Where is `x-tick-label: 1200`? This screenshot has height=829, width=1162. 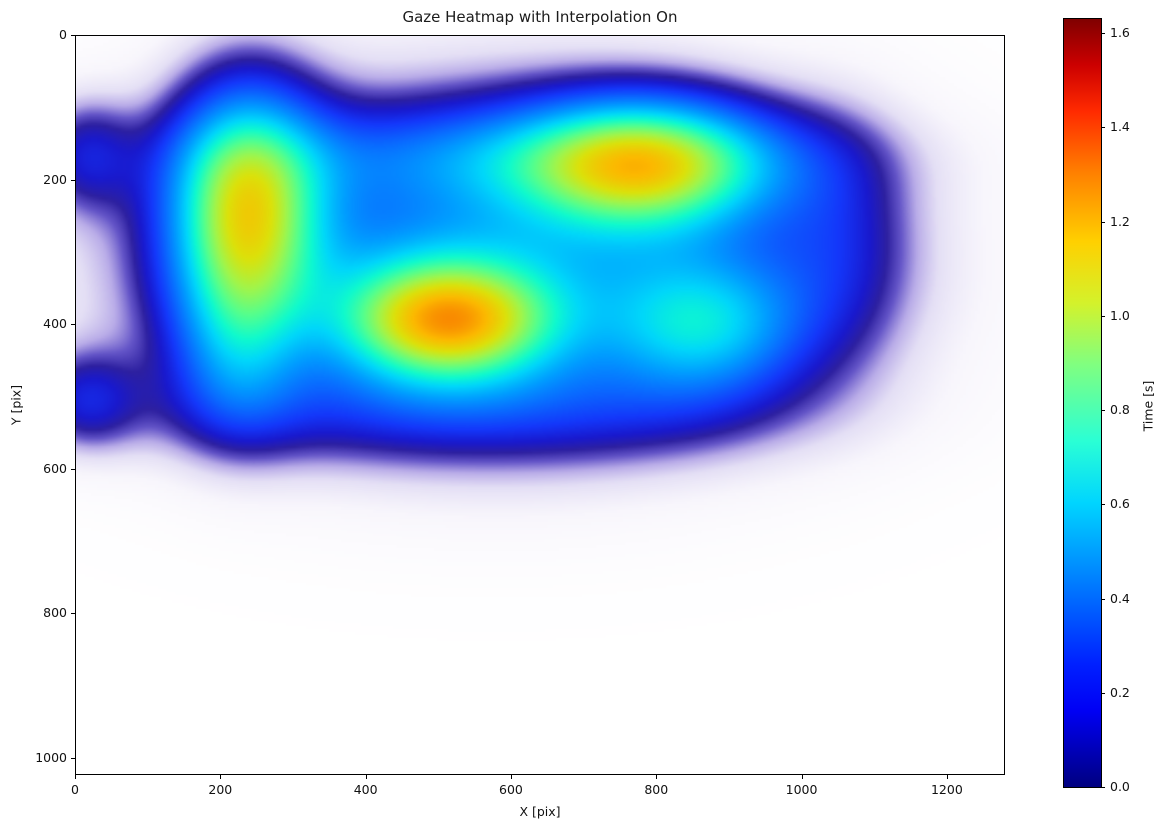
x-tick-label: 1200 is located at coordinates (946, 789).